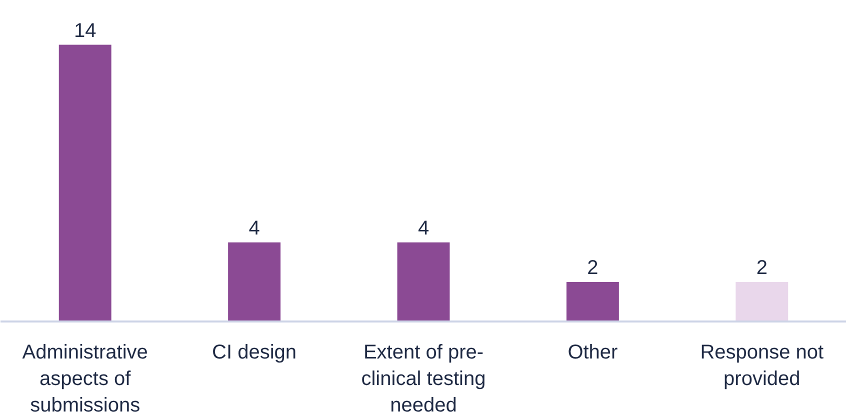 The image size is (846, 419). Describe the element at coordinates (85, 31) in the screenshot. I see `data-label: 14` at that location.